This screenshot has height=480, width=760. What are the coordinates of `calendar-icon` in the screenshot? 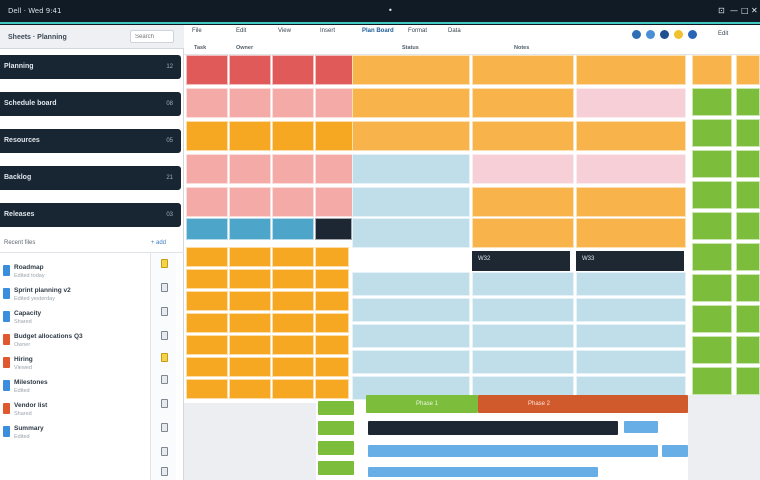 It's located at (164, 287).